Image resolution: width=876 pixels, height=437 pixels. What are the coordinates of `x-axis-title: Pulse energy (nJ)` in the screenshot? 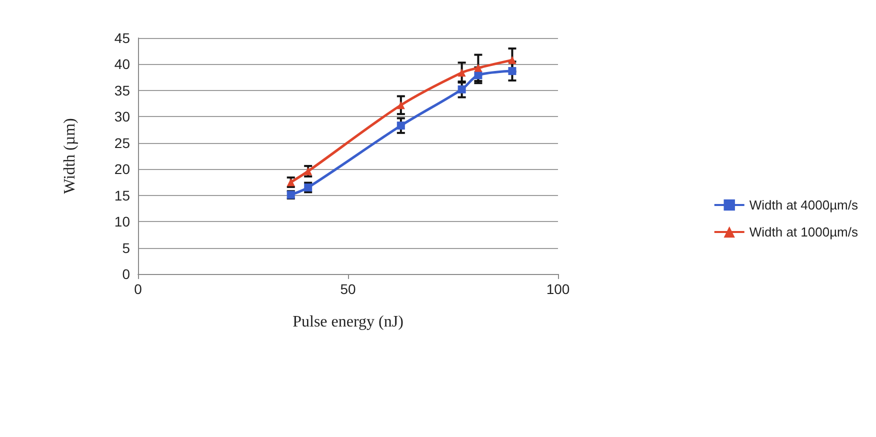 It's located at (348, 322).